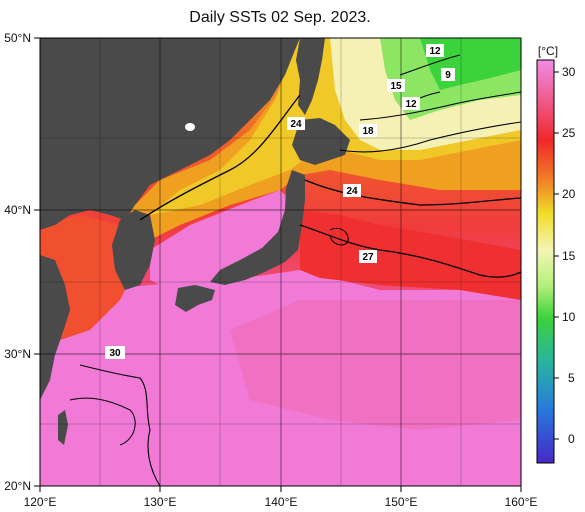 The height and width of the screenshot is (512, 585). What do you see at coordinates (435, 51) in the screenshot?
I see `contour-label-12a: 12` at bounding box center [435, 51].